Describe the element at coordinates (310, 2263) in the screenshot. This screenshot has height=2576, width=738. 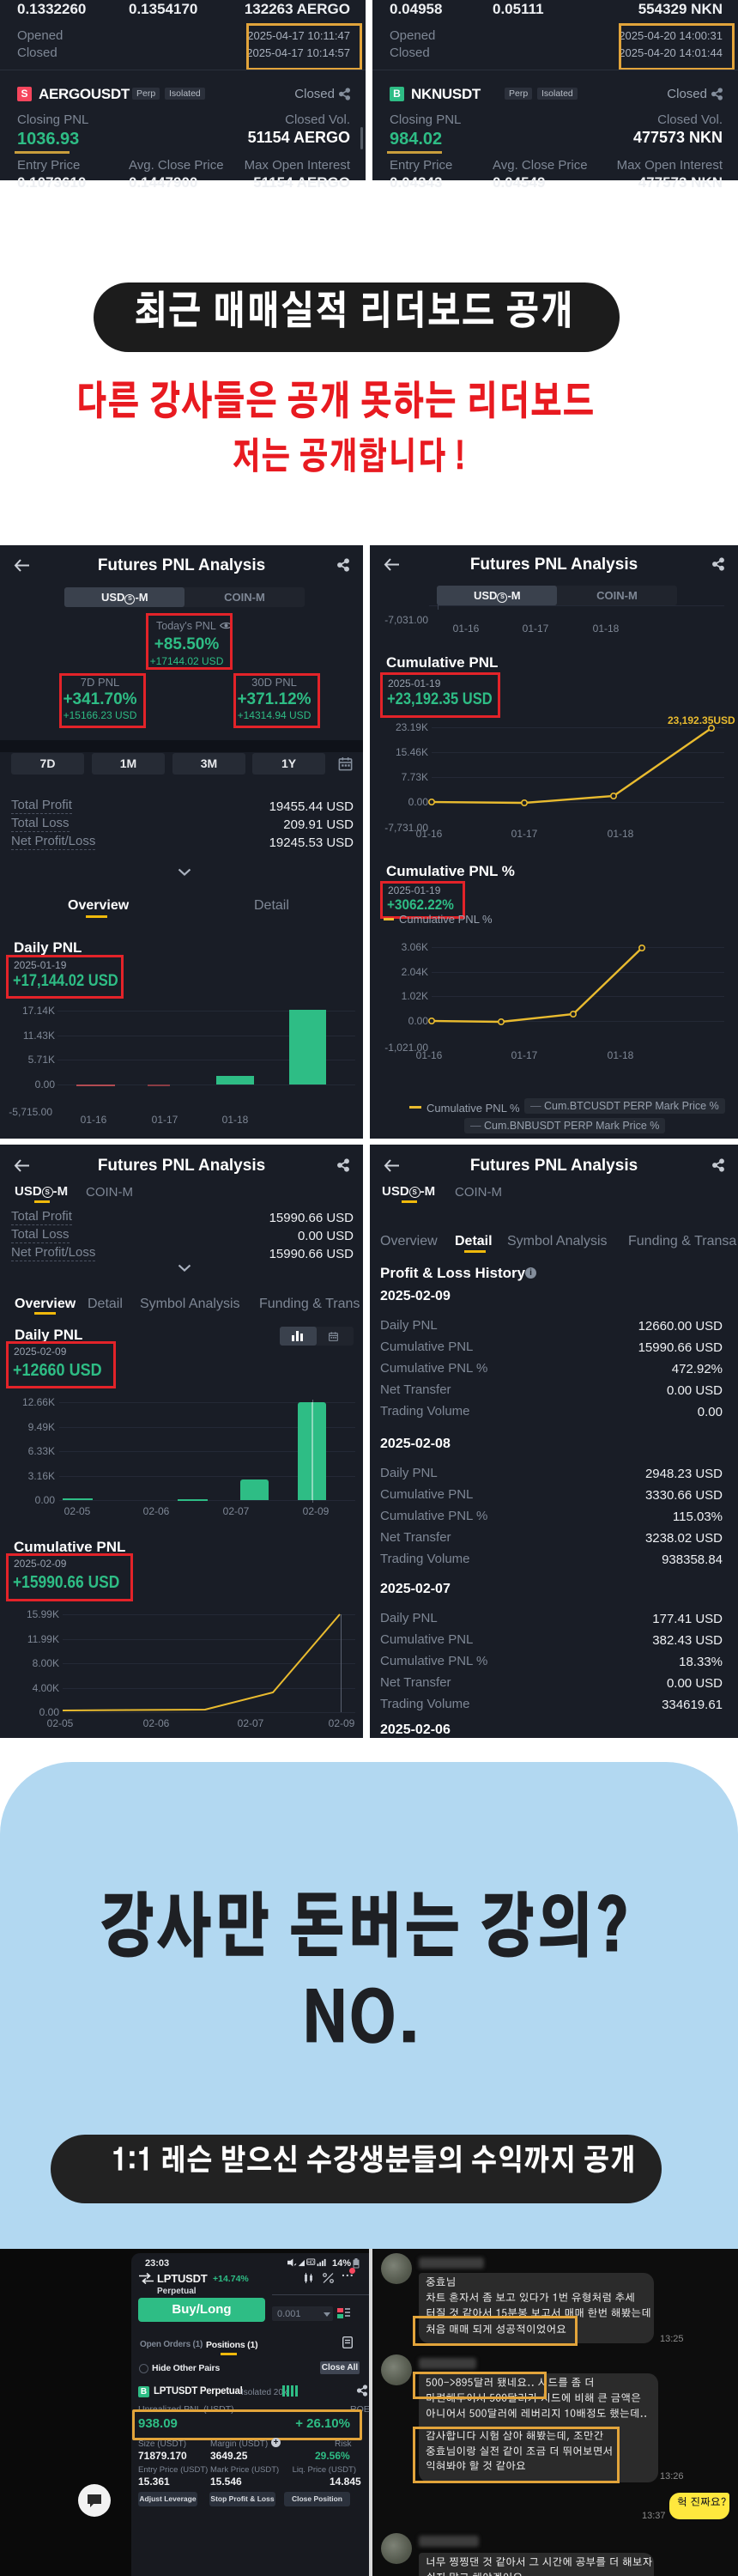
I see `svg-text: HD` at that location.